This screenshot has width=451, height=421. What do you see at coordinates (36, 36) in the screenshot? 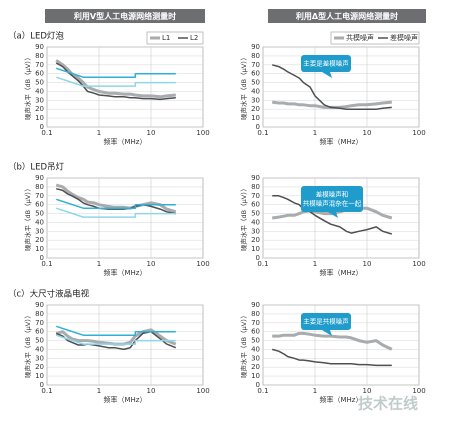
I see `panel-label: （a）LED灯泡` at bounding box center [36, 36].